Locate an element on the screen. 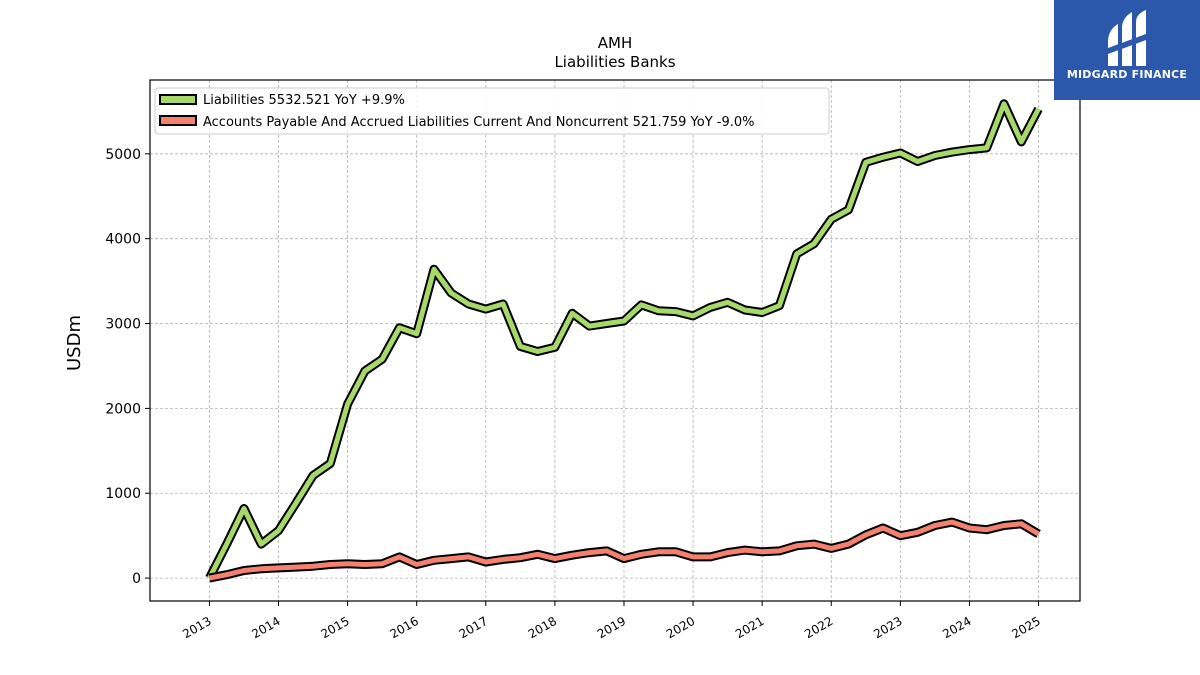  chart-title: AMH is located at coordinates (615, 43).